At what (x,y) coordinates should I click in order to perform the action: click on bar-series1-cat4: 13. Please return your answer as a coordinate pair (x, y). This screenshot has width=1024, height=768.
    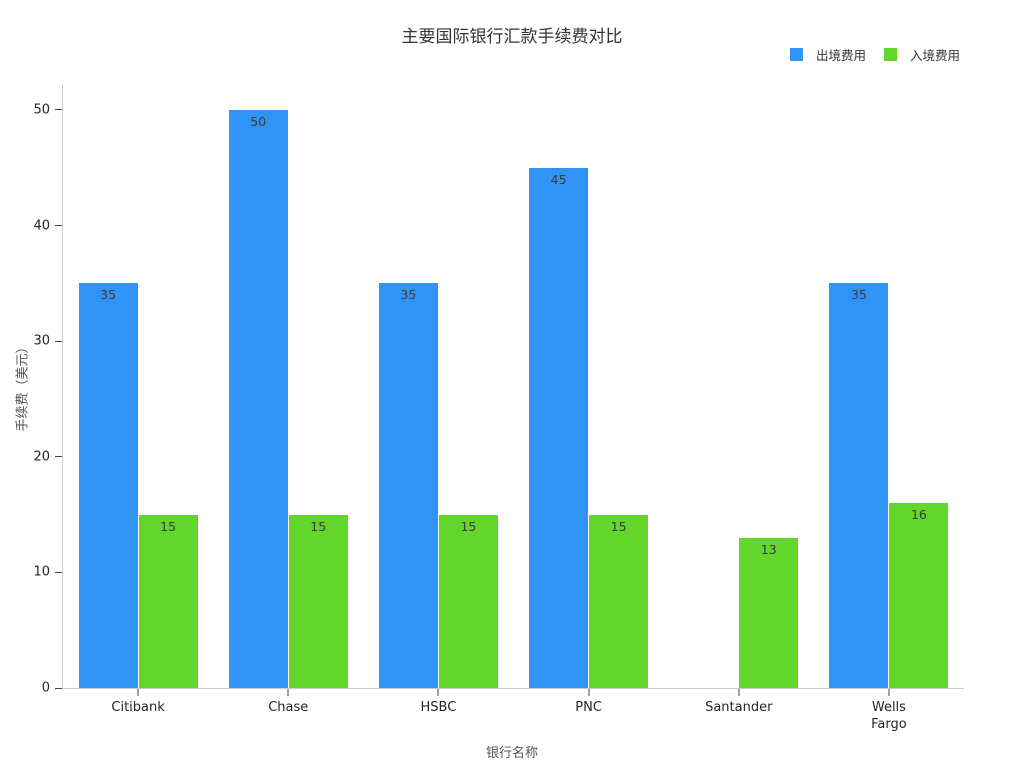
    Looking at the image, I should click on (769, 612).